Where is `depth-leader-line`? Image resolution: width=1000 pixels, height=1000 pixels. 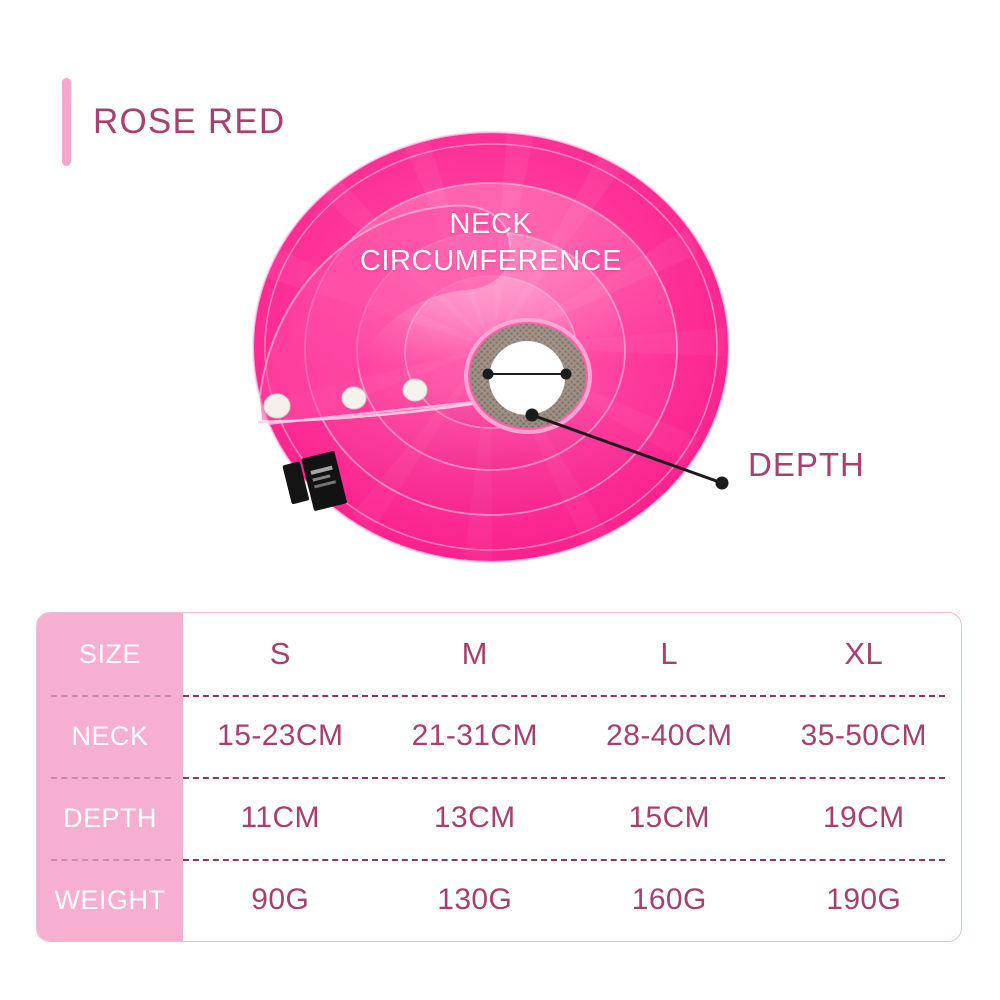 depth-leader-line is located at coordinates (627, 449).